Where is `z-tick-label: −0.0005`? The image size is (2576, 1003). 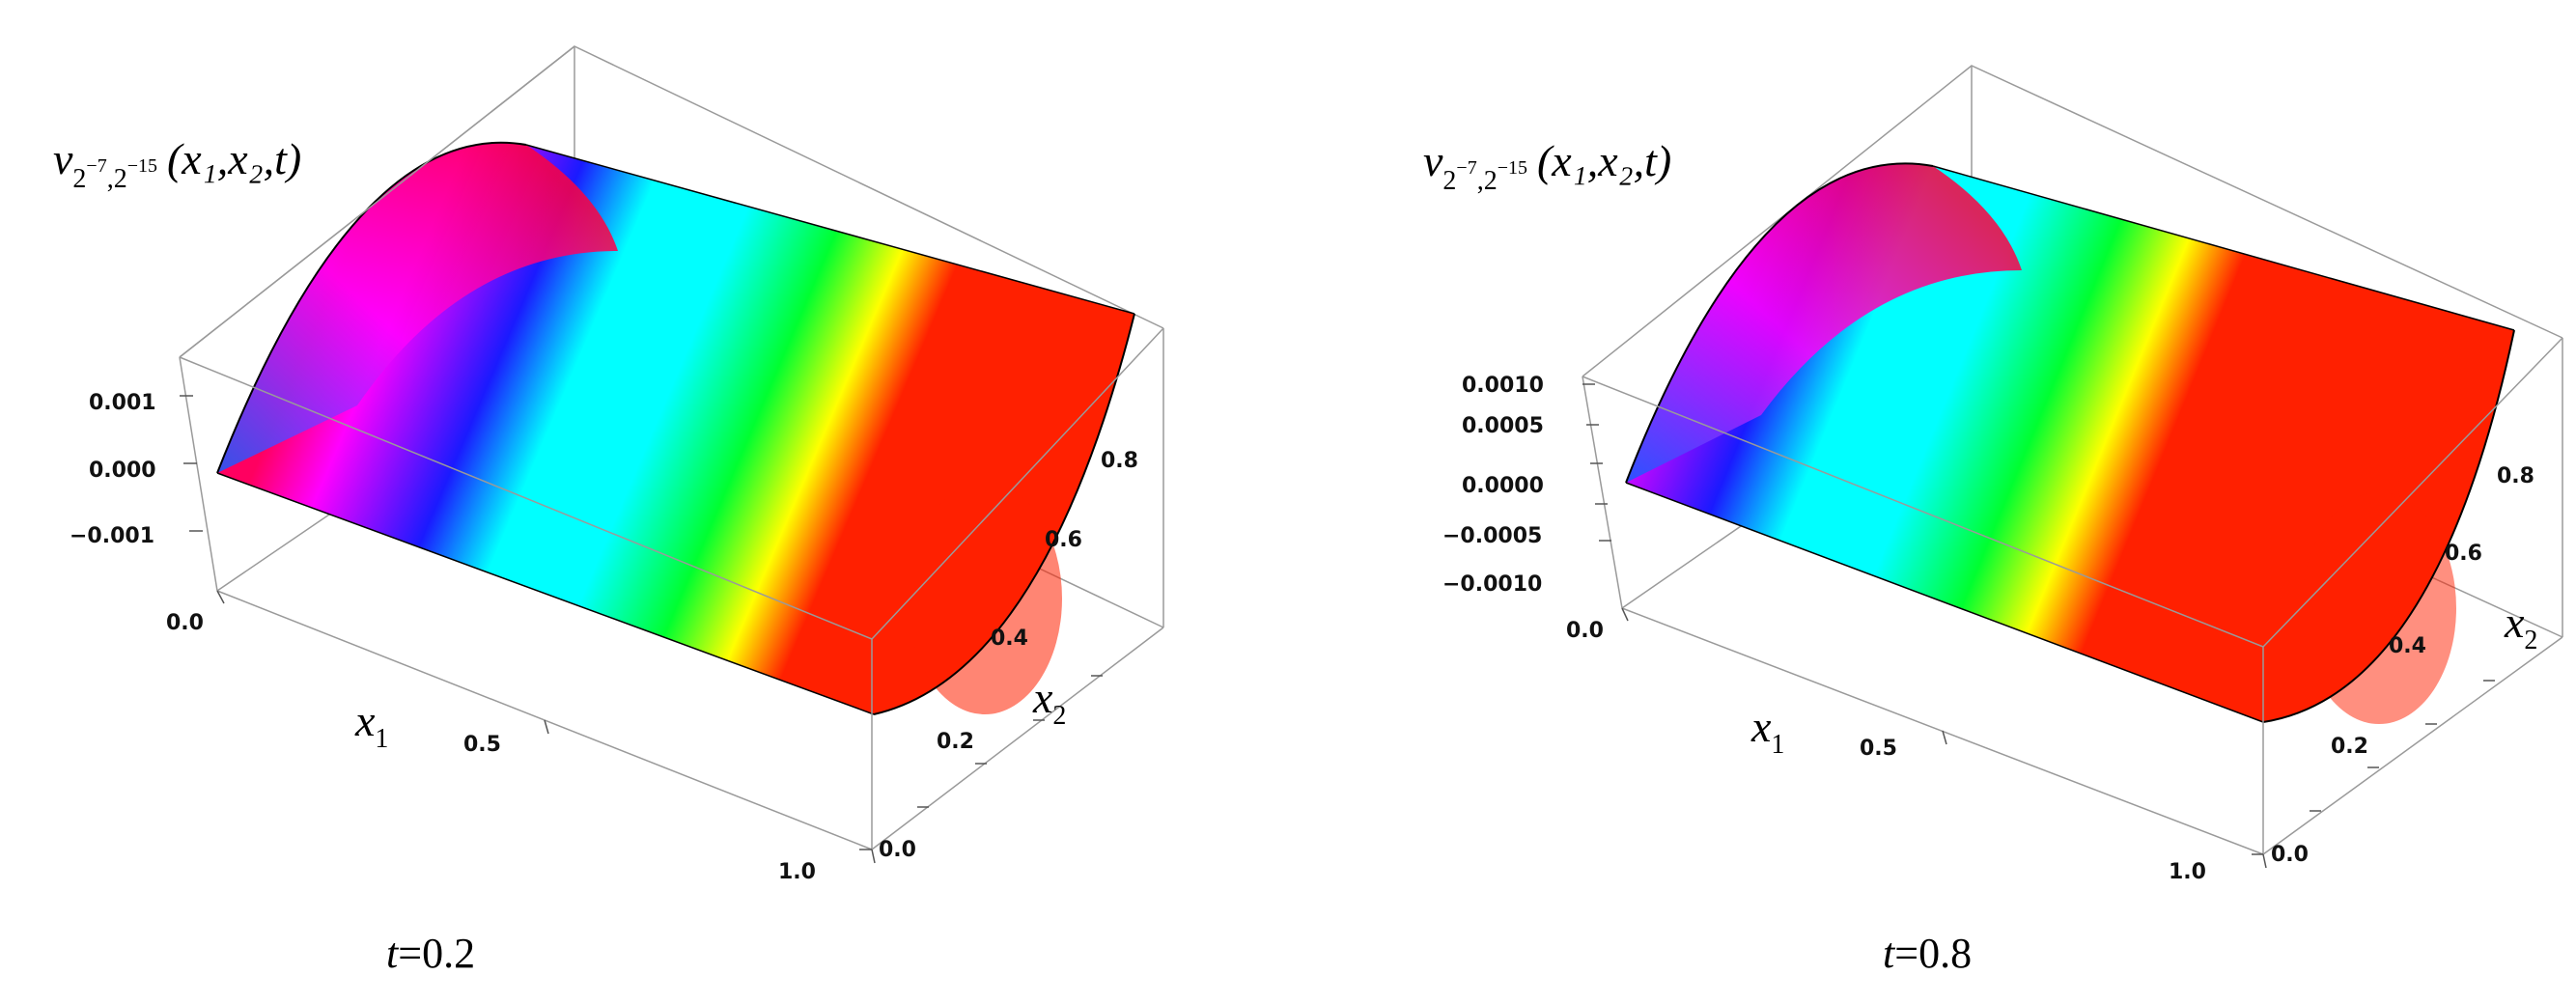 z-tick-label: −0.0005 is located at coordinates (1492, 536).